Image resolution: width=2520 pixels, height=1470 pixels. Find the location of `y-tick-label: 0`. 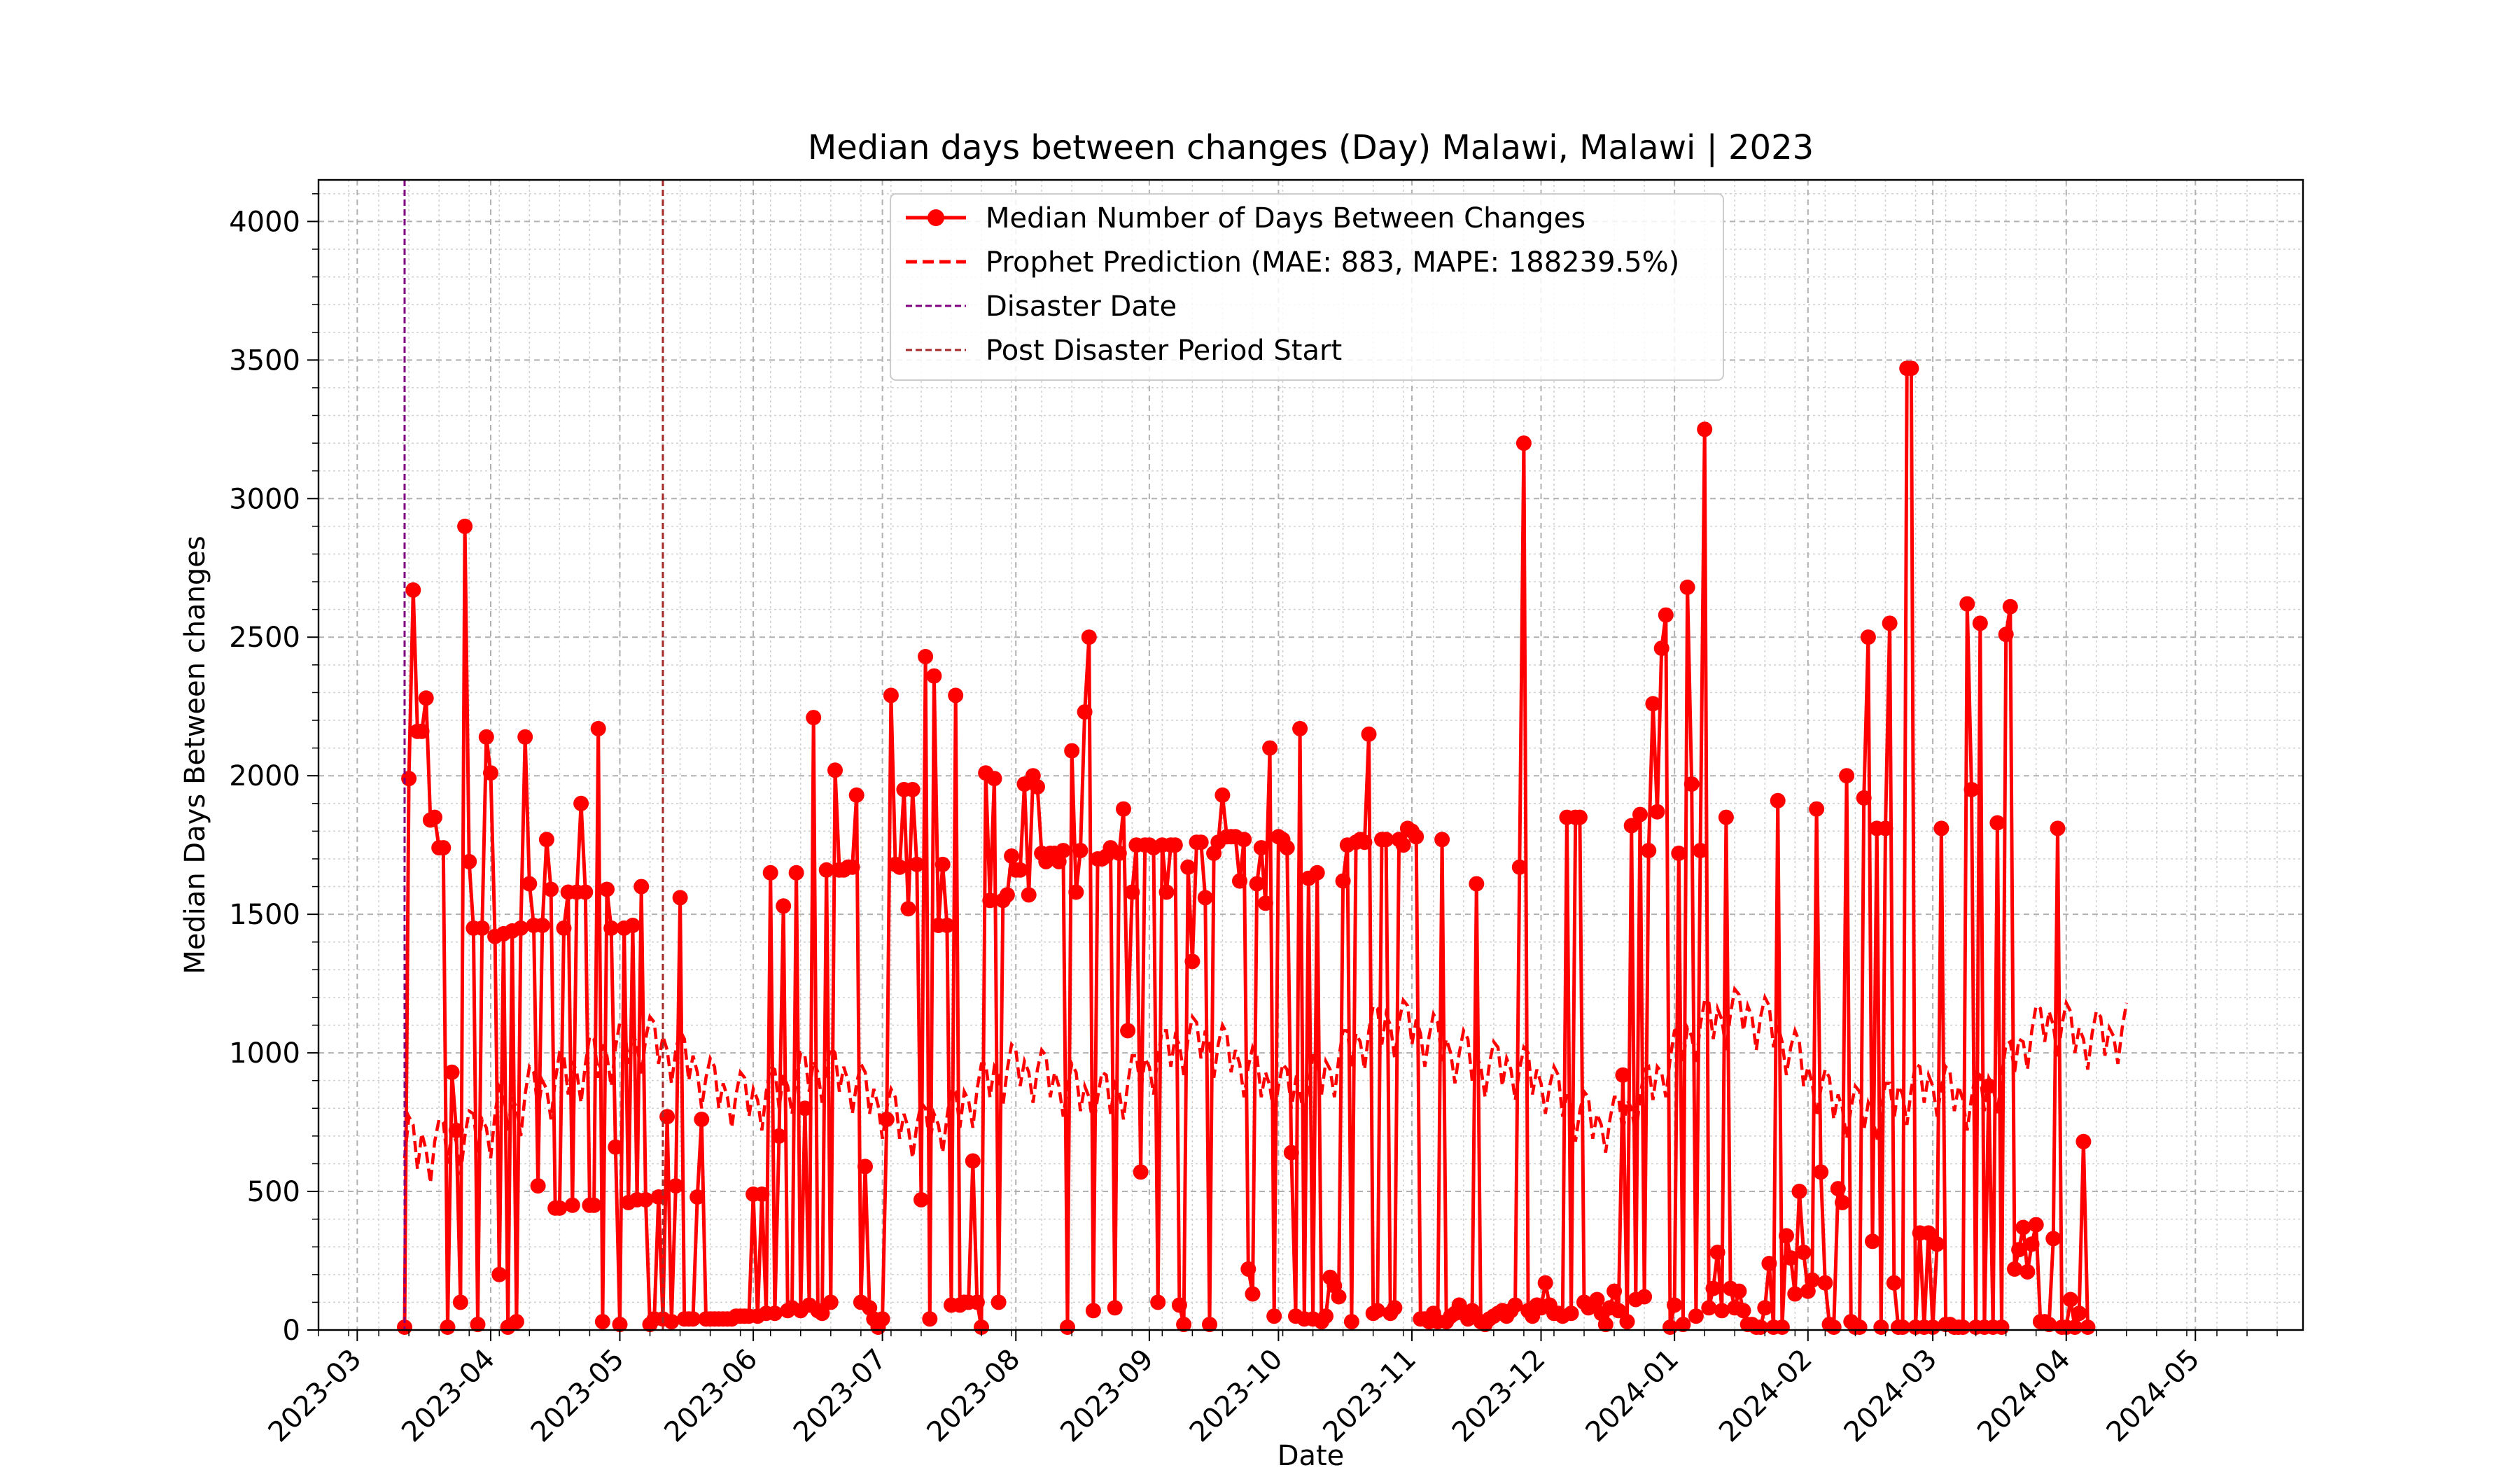

y-tick-label: 0 is located at coordinates (291, 1331).